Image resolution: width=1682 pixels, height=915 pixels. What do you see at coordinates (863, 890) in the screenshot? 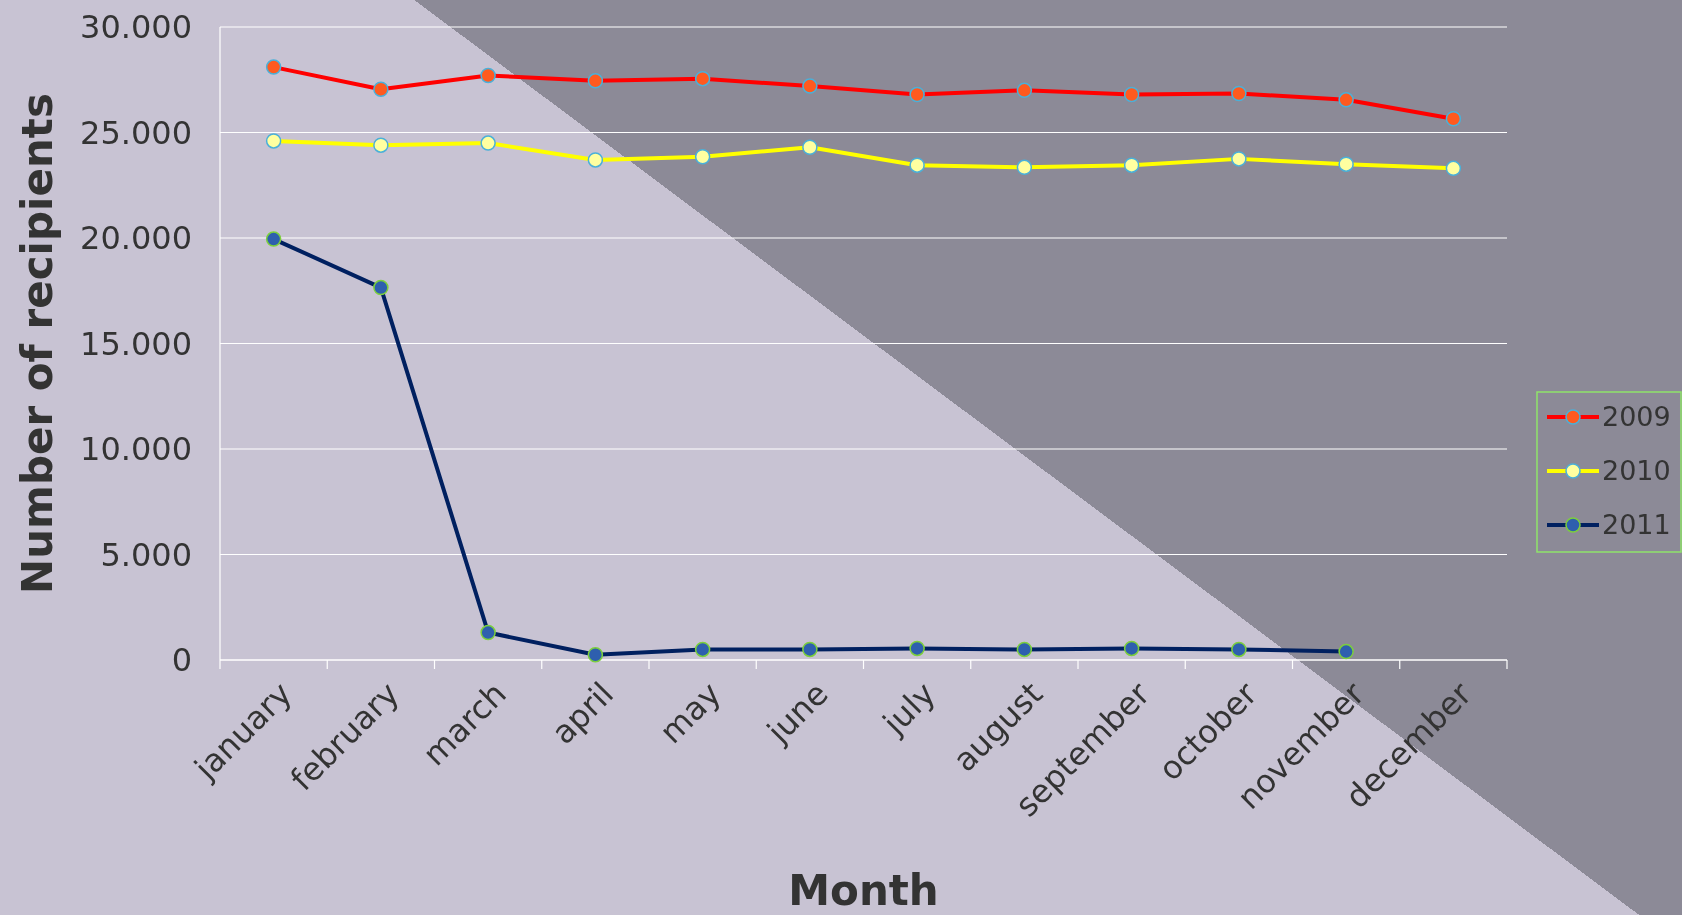
I see `x-axis-title: Month` at bounding box center [863, 890].